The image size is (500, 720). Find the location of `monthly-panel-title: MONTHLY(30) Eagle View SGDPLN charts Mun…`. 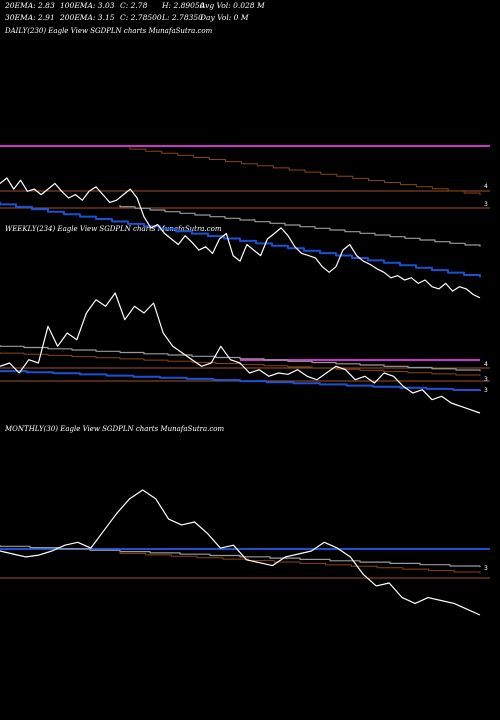

monthly-panel-title: MONTHLY(30) Eagle View SGDPLN charts Mun… is located at coordinates (115, 429).